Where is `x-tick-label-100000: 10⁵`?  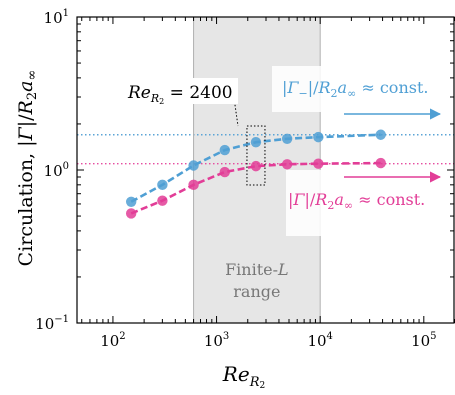 x-tick-label-100000: 10⁵ is located at coordinates (423, 340).